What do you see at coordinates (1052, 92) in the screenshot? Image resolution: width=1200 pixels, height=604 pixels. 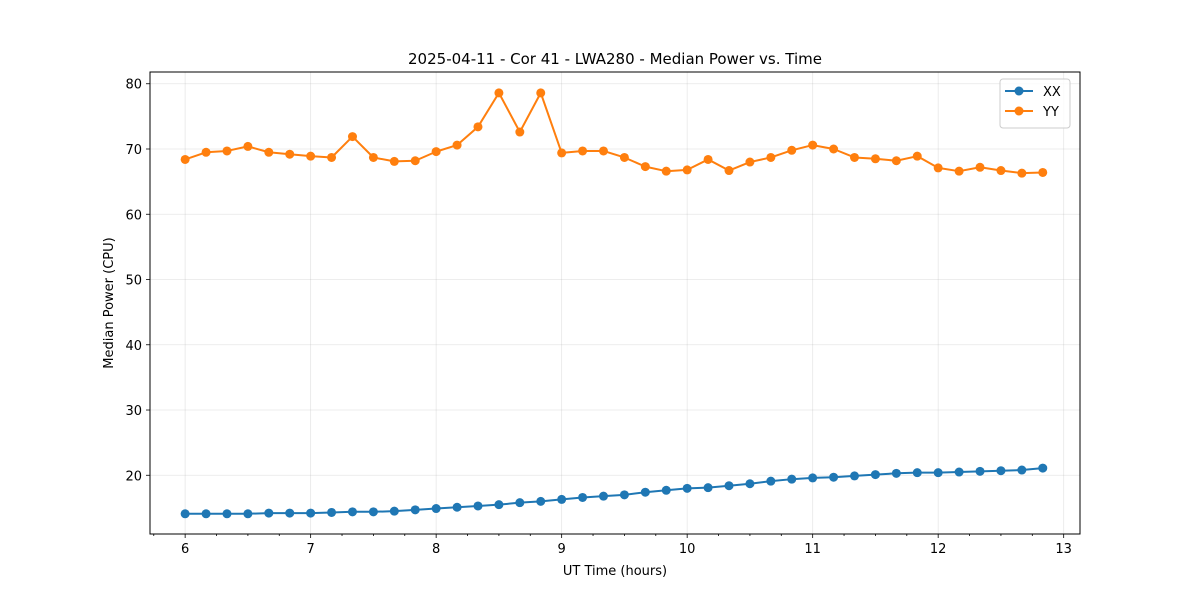 I see `legend-label-xx: XX` at bounding box center [1052, 92].